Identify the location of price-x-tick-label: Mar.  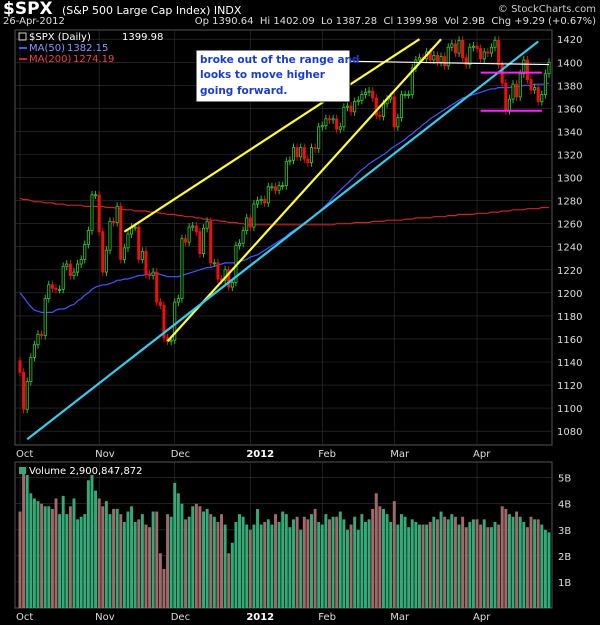
(400, 454).